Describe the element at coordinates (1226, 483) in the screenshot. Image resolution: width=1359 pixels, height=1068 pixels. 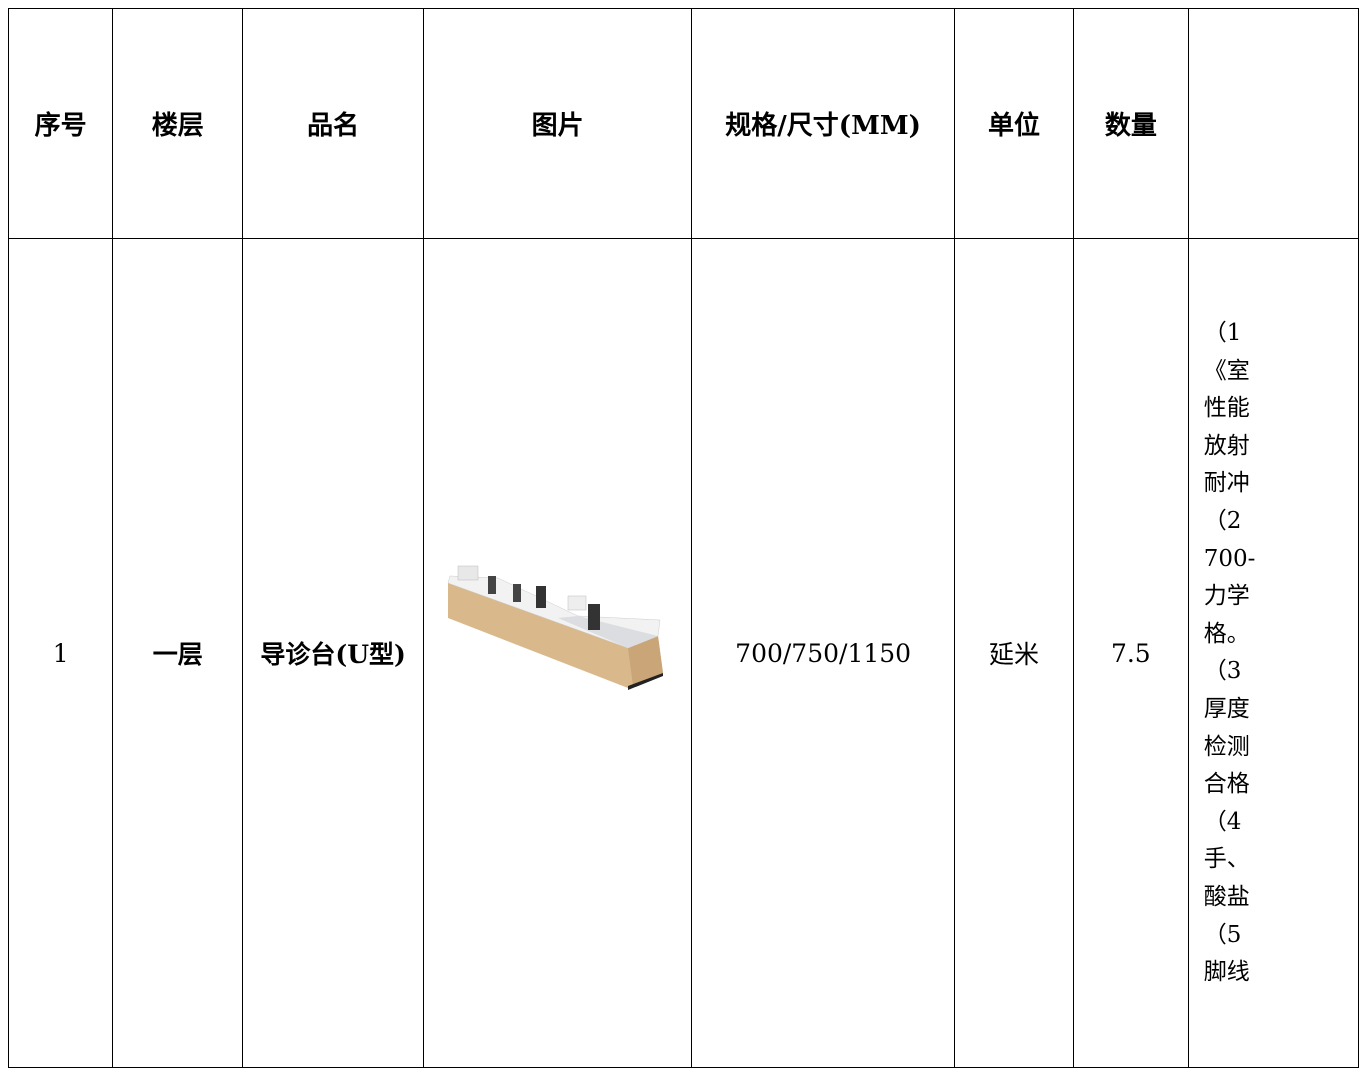
I see `description-line: 耐冲` at that location.